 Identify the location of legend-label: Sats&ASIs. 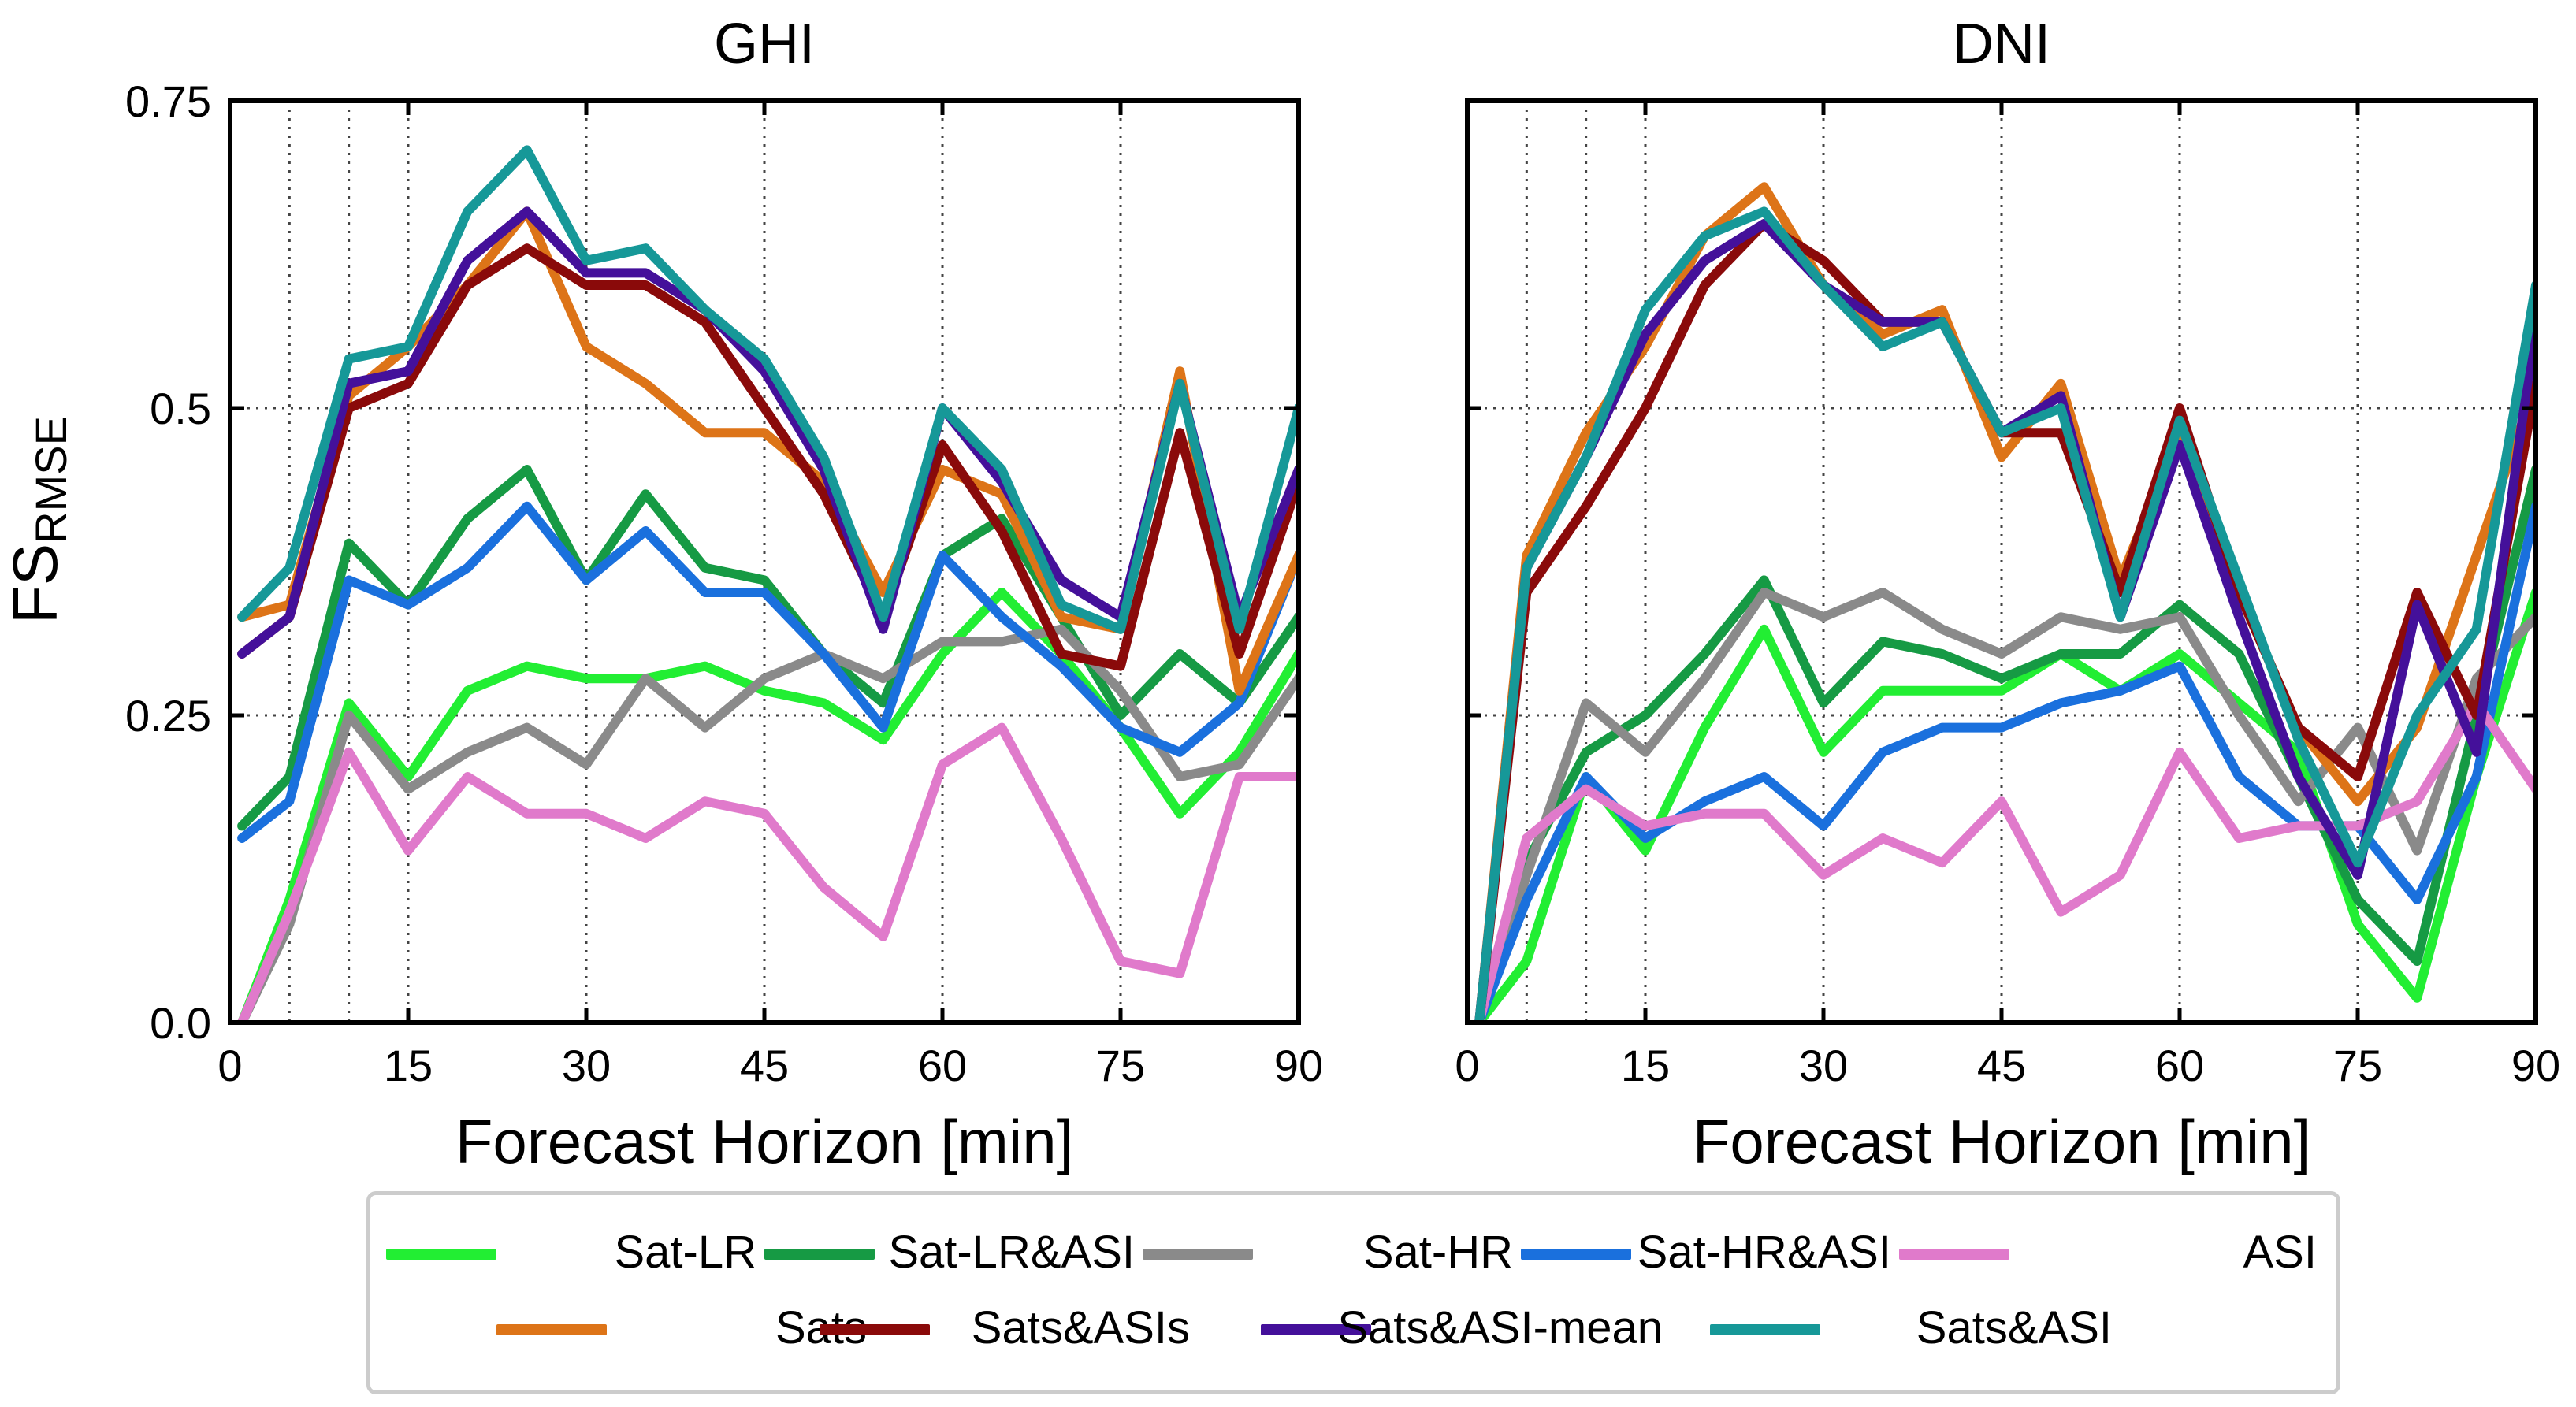
(1080, 1328).